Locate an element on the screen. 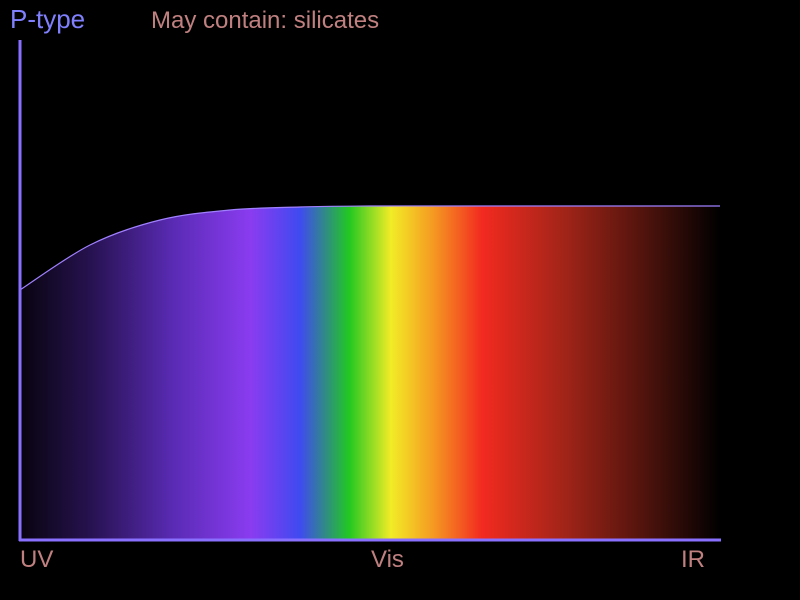 The image size is (800, 600). spectrum-curve is located at coordinates (369, 248).